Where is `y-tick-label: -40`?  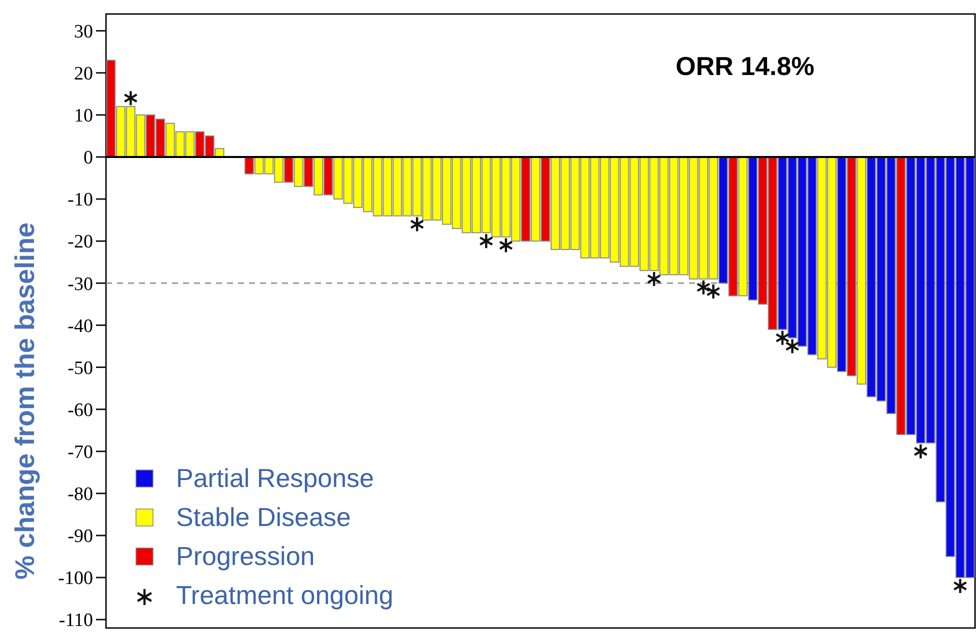
y-tick-label: -40 is located at coordinates (80, 326).